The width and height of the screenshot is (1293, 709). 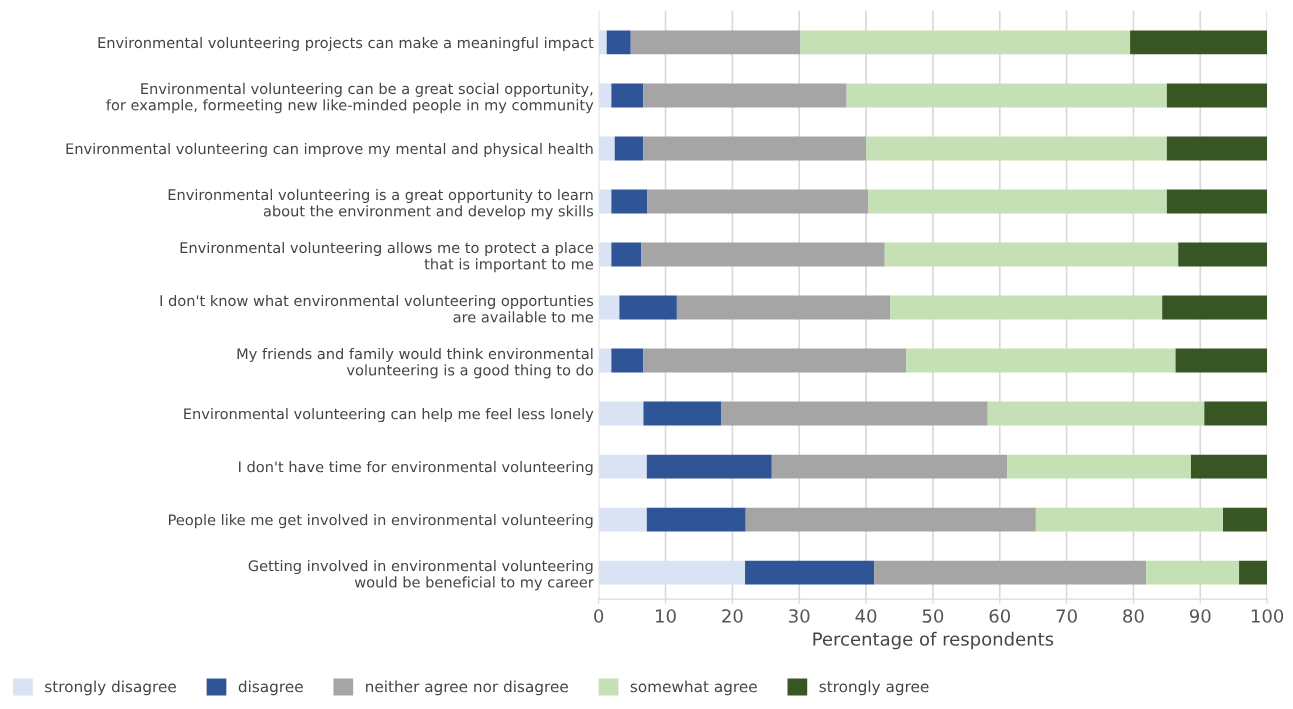 What do you see at coordinates (599, 616) in the screenshot?
I see `x-tick-label: 0` at bounding box center [599, 616].